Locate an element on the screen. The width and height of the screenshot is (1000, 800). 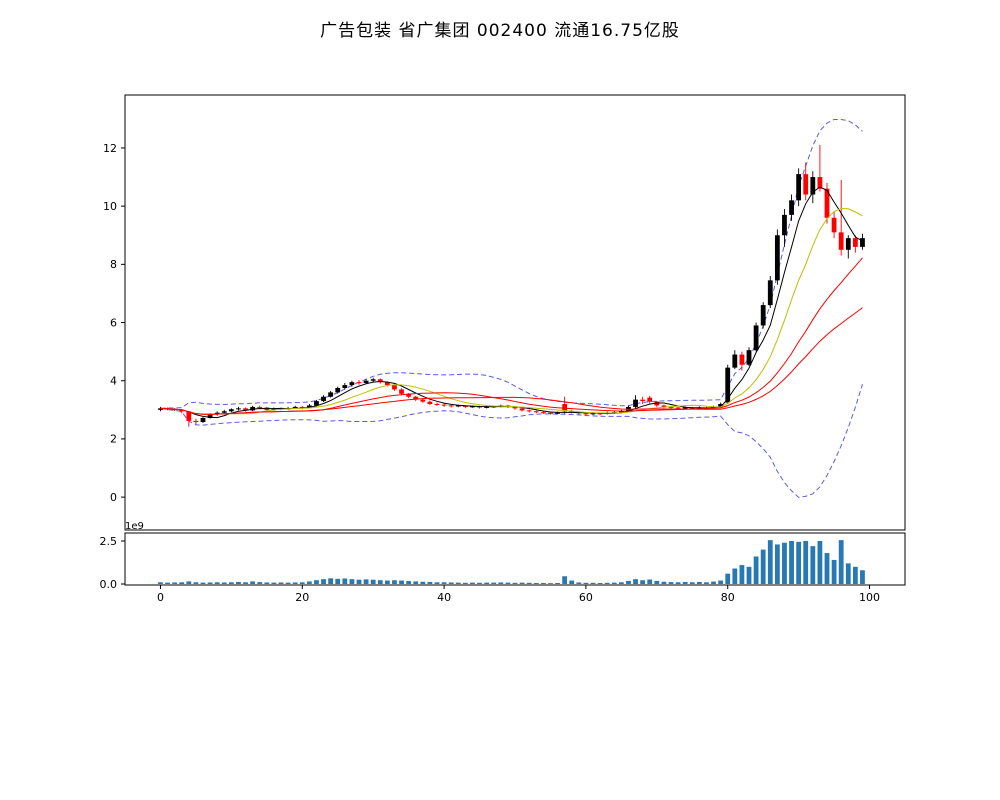
chart-title: 广告包装 省广集团 002400 流通16.75亿股 is located at coordinates (500, 31).